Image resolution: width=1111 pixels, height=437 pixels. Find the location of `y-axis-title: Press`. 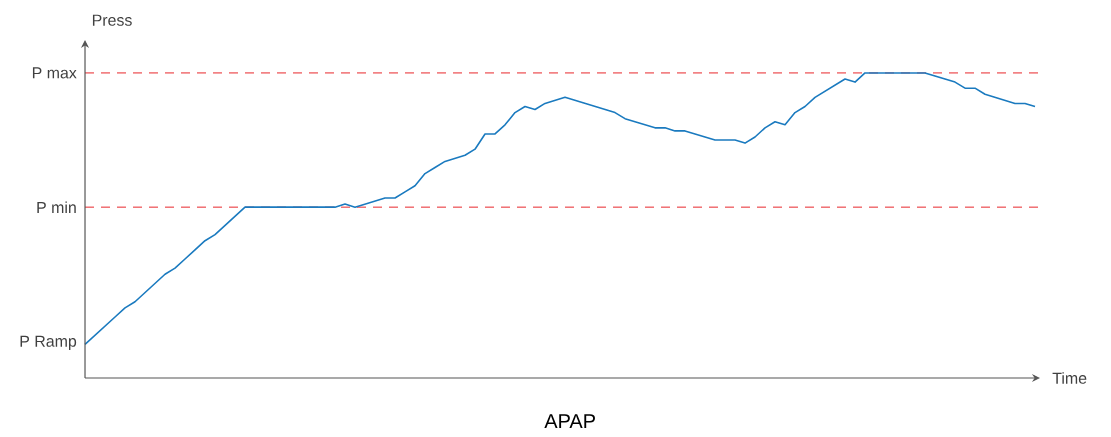

y-axis-title: Press is located at coordinates (112, 20).